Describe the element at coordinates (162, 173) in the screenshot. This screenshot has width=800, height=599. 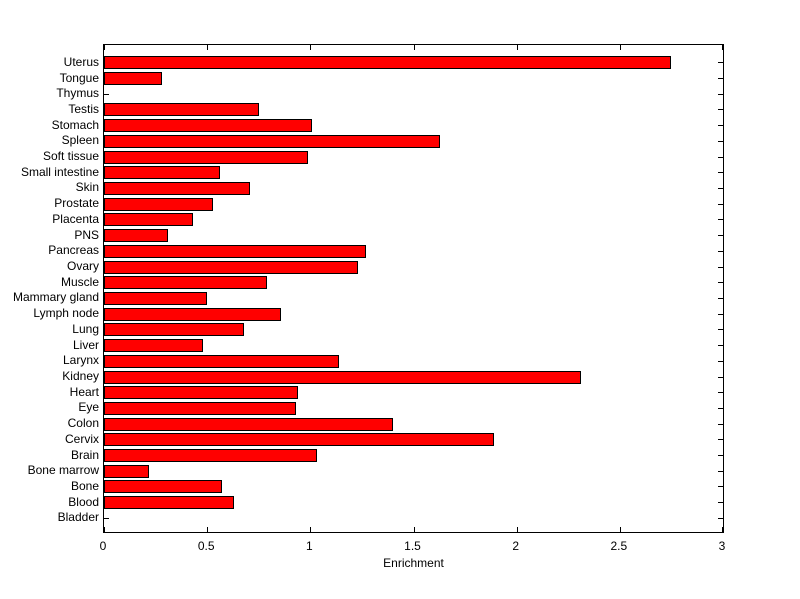
I see `bar-small-intestine` at that location.